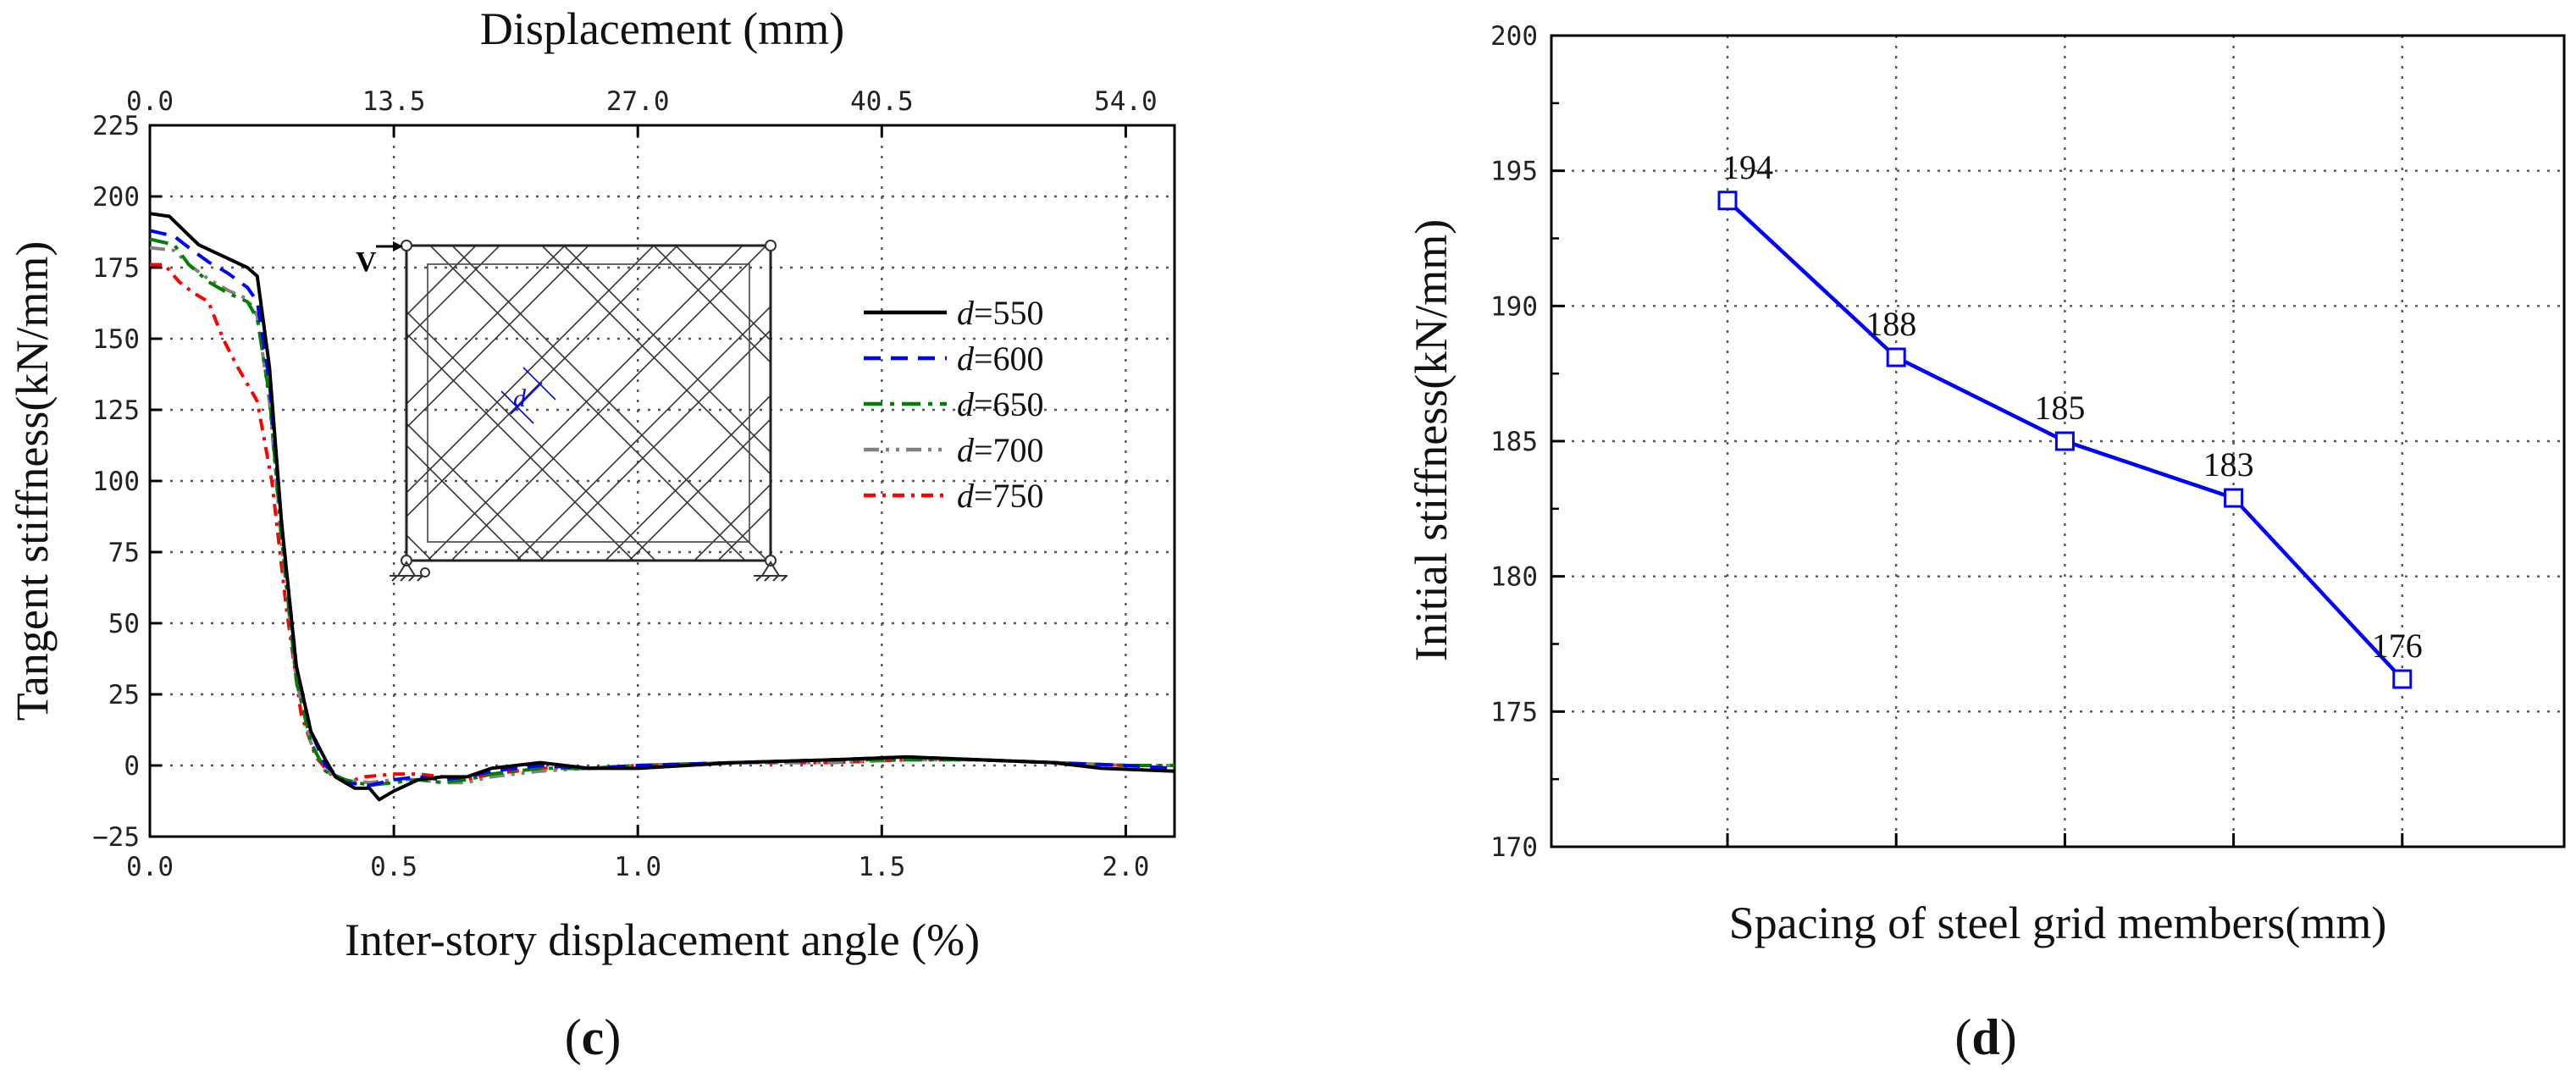  What do you see at coordinates (638, 102) in the screenshot?
I see `x2-tick-label: 27.0` at bounding box center [638, 102].